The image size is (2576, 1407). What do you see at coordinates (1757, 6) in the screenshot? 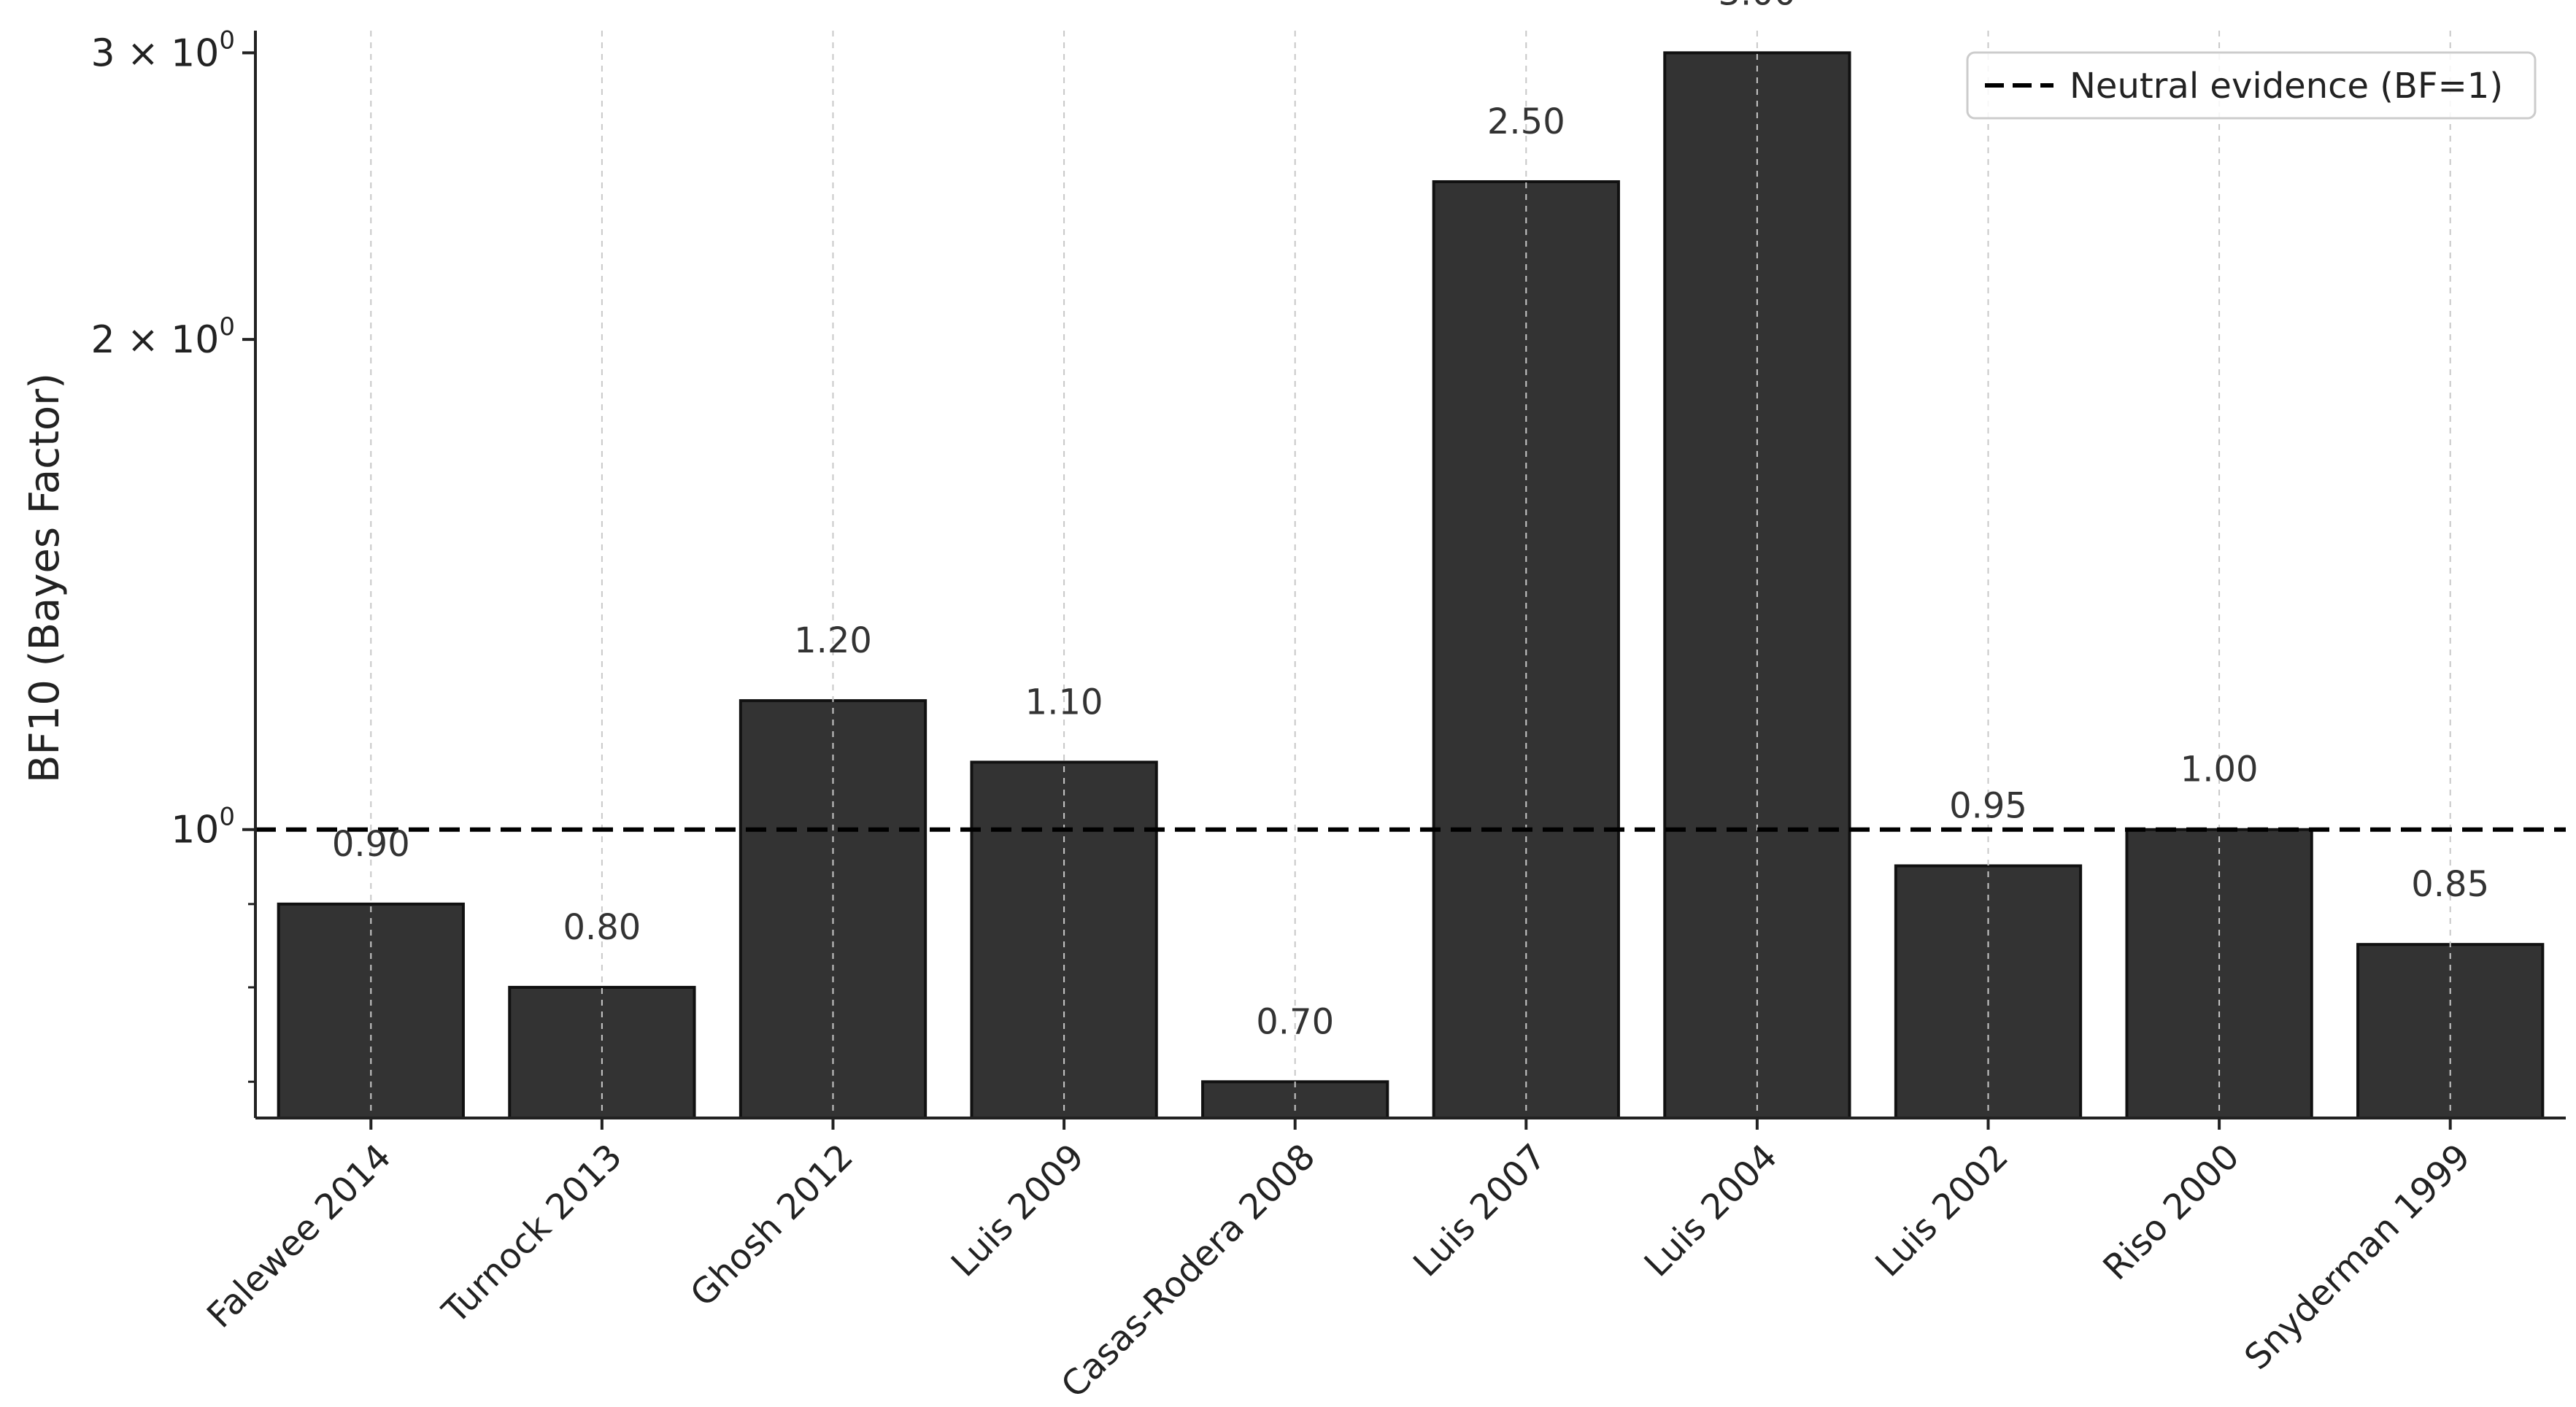
I see `data-label: 3.00` at bounding box center [1757, 6].